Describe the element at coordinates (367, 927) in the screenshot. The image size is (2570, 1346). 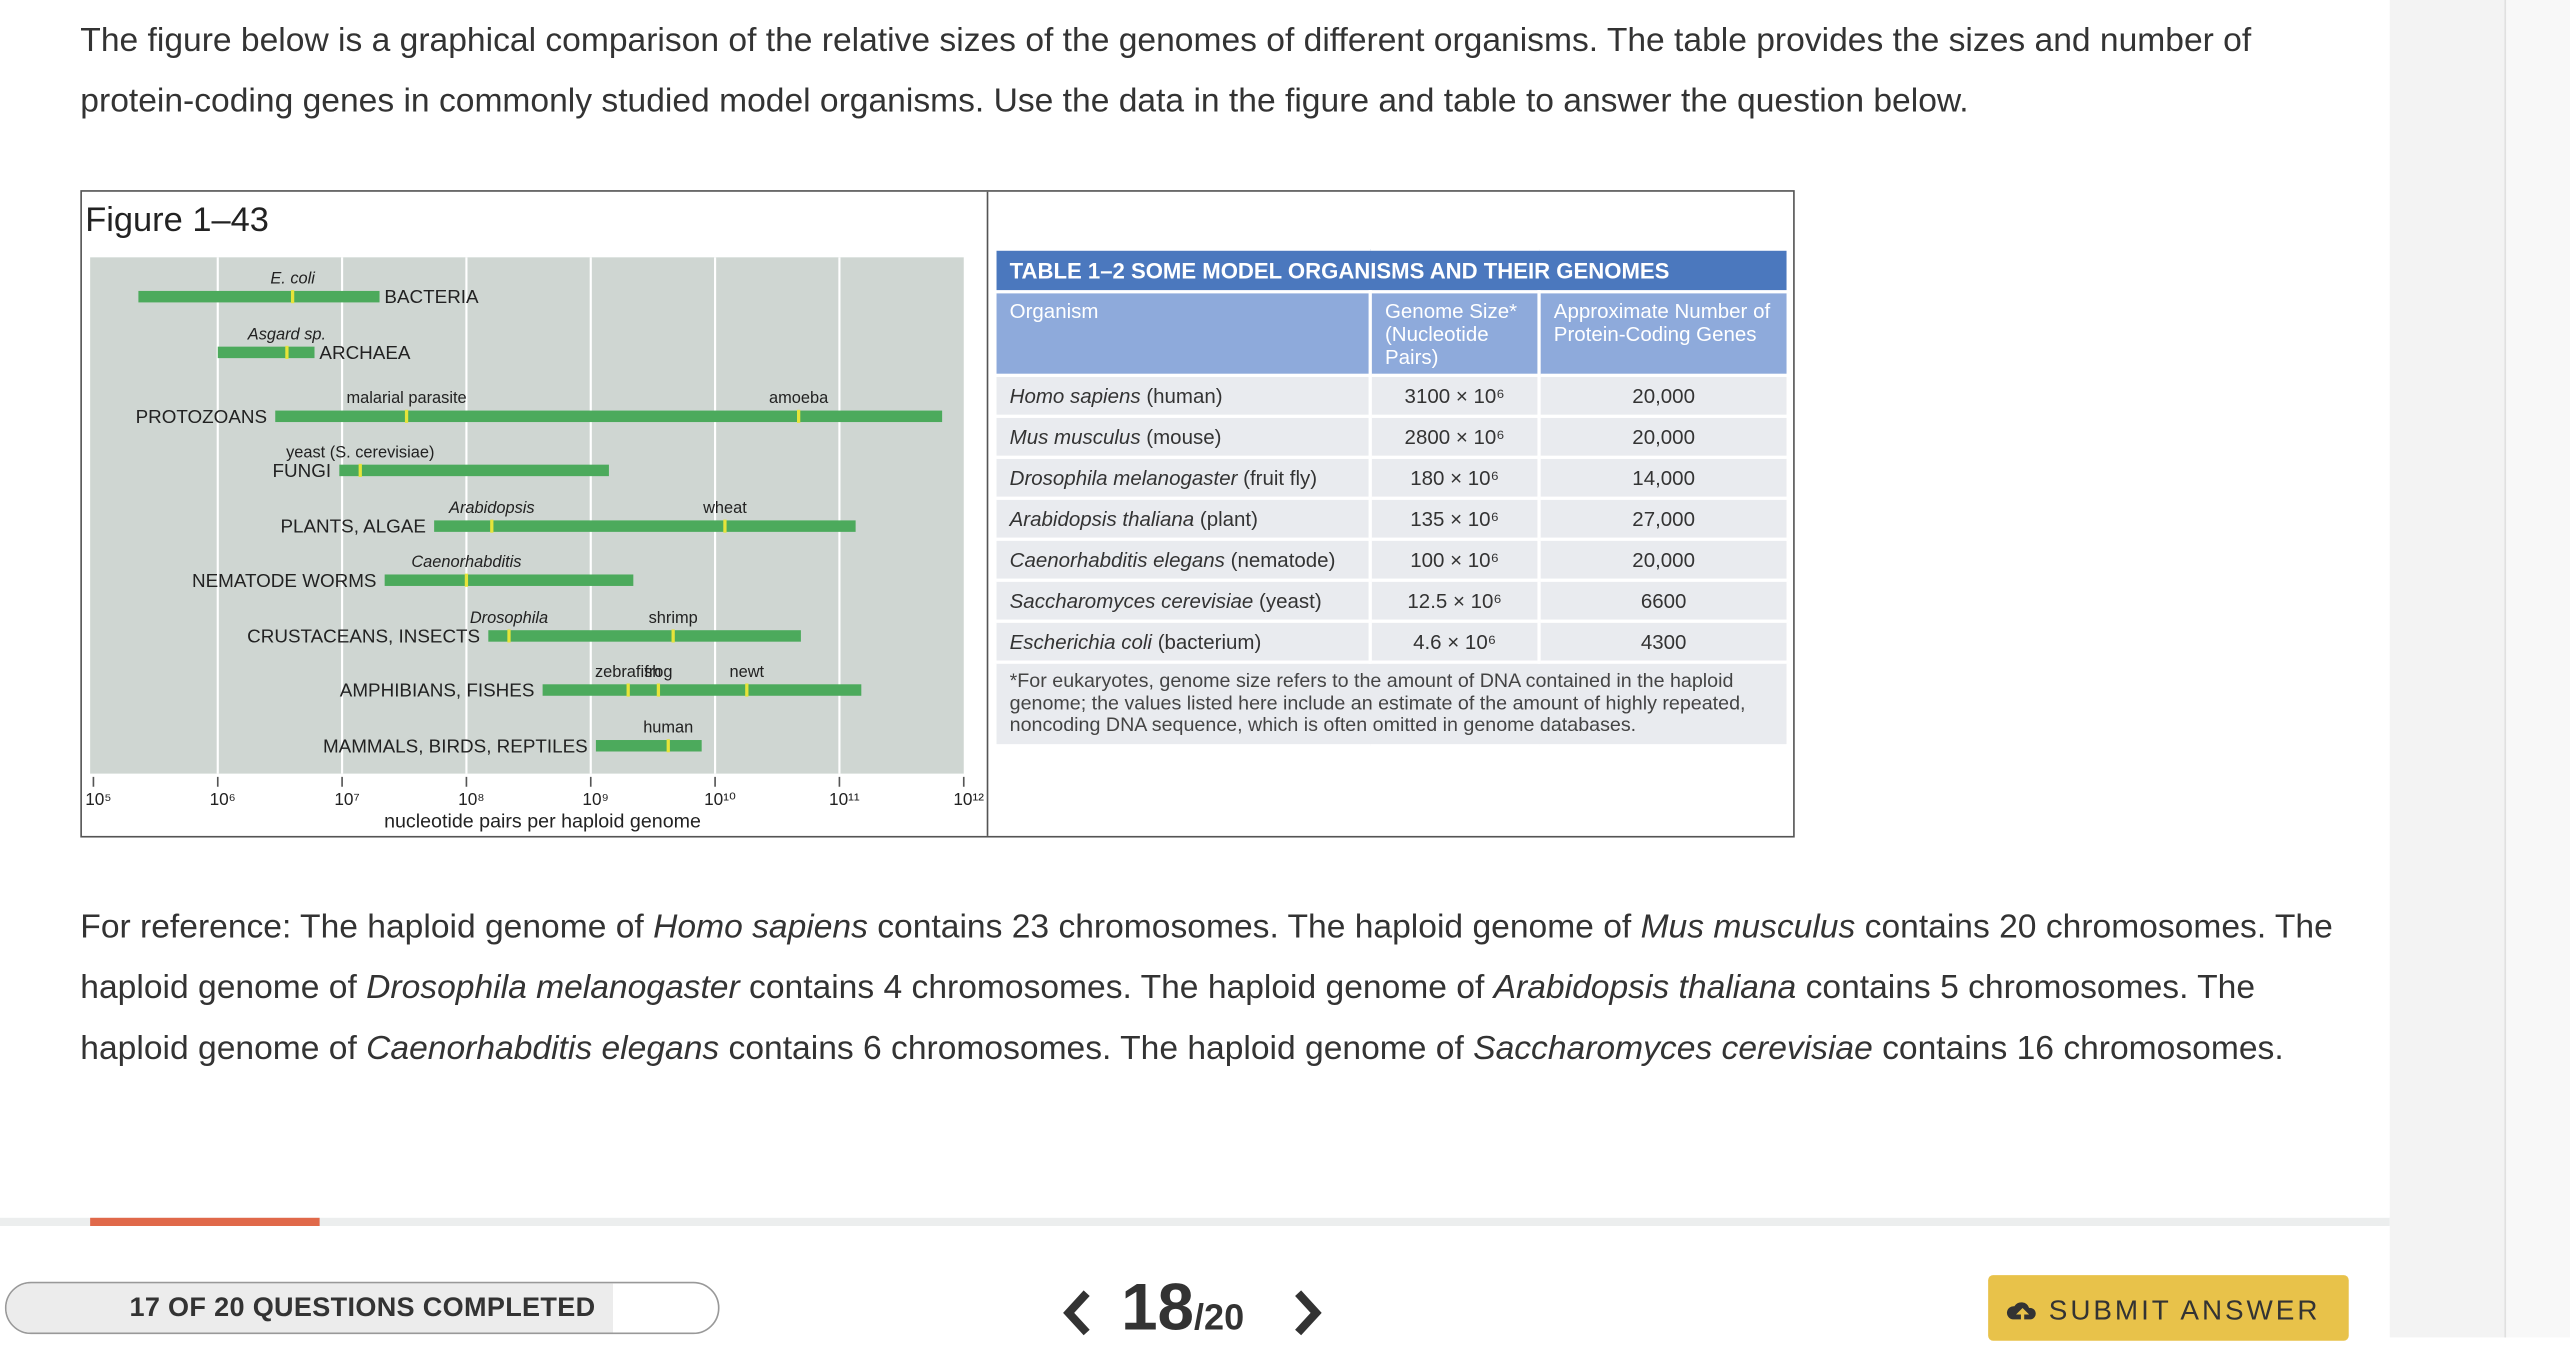
I see `reference-segment: For reference: The haploid genome of` at that location.